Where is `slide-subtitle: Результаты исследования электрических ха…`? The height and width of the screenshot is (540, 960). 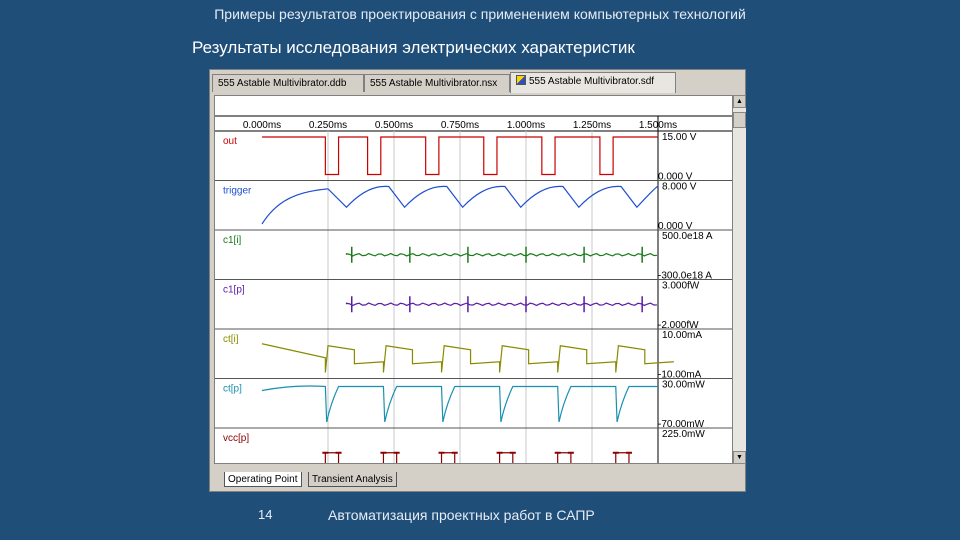 slide-subtitle: Результаты исследования электрических ха… is located at coordinates (413, 47).